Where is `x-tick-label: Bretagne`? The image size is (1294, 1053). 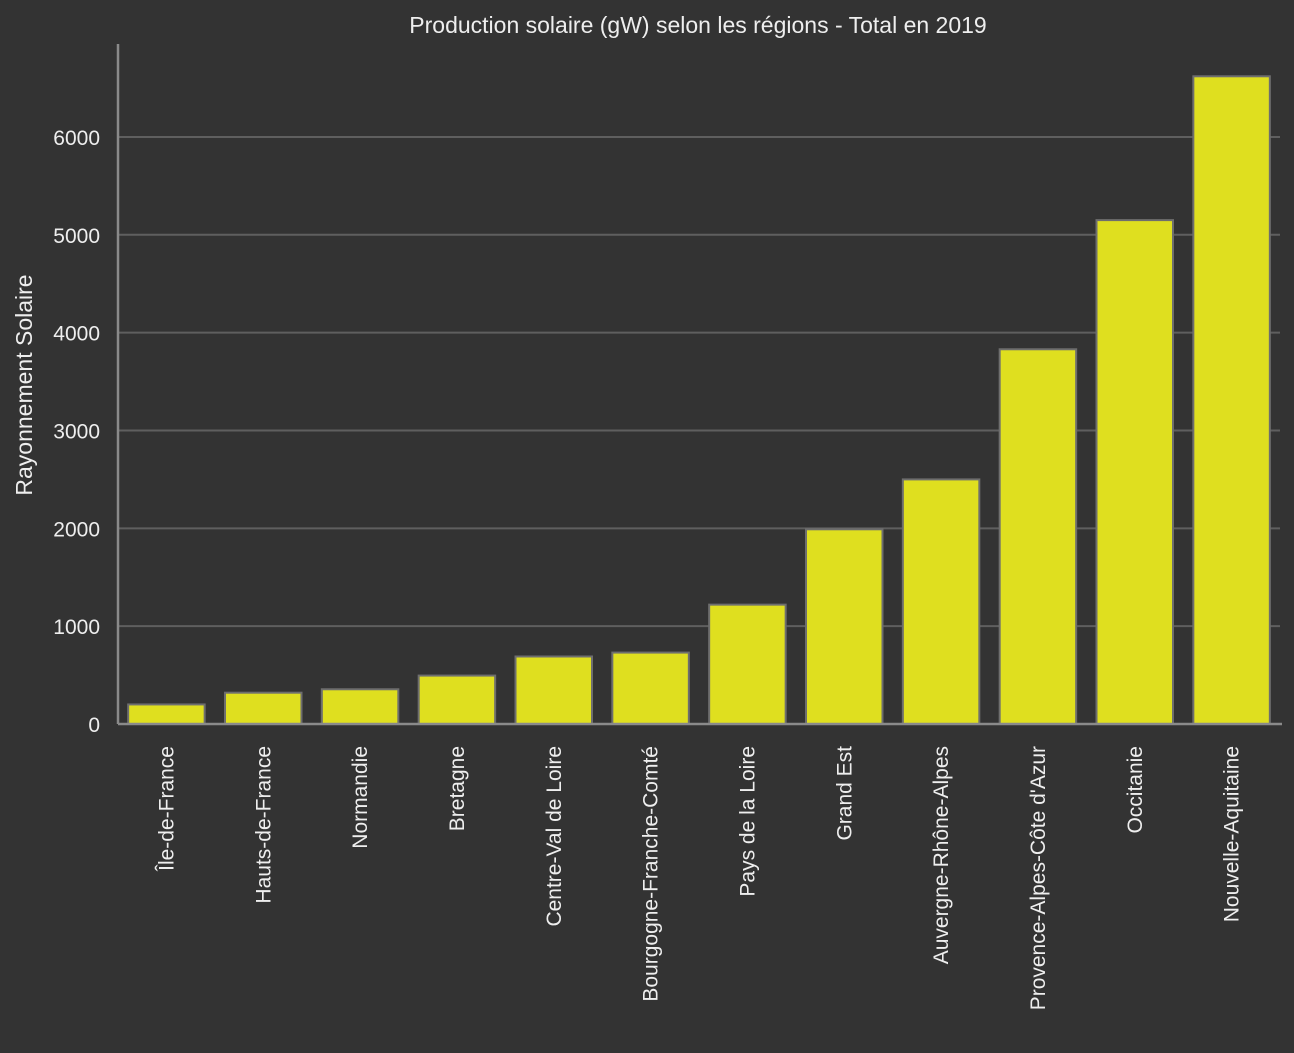 x-tick-label: Bretagne is located at coordinates (457, 788).